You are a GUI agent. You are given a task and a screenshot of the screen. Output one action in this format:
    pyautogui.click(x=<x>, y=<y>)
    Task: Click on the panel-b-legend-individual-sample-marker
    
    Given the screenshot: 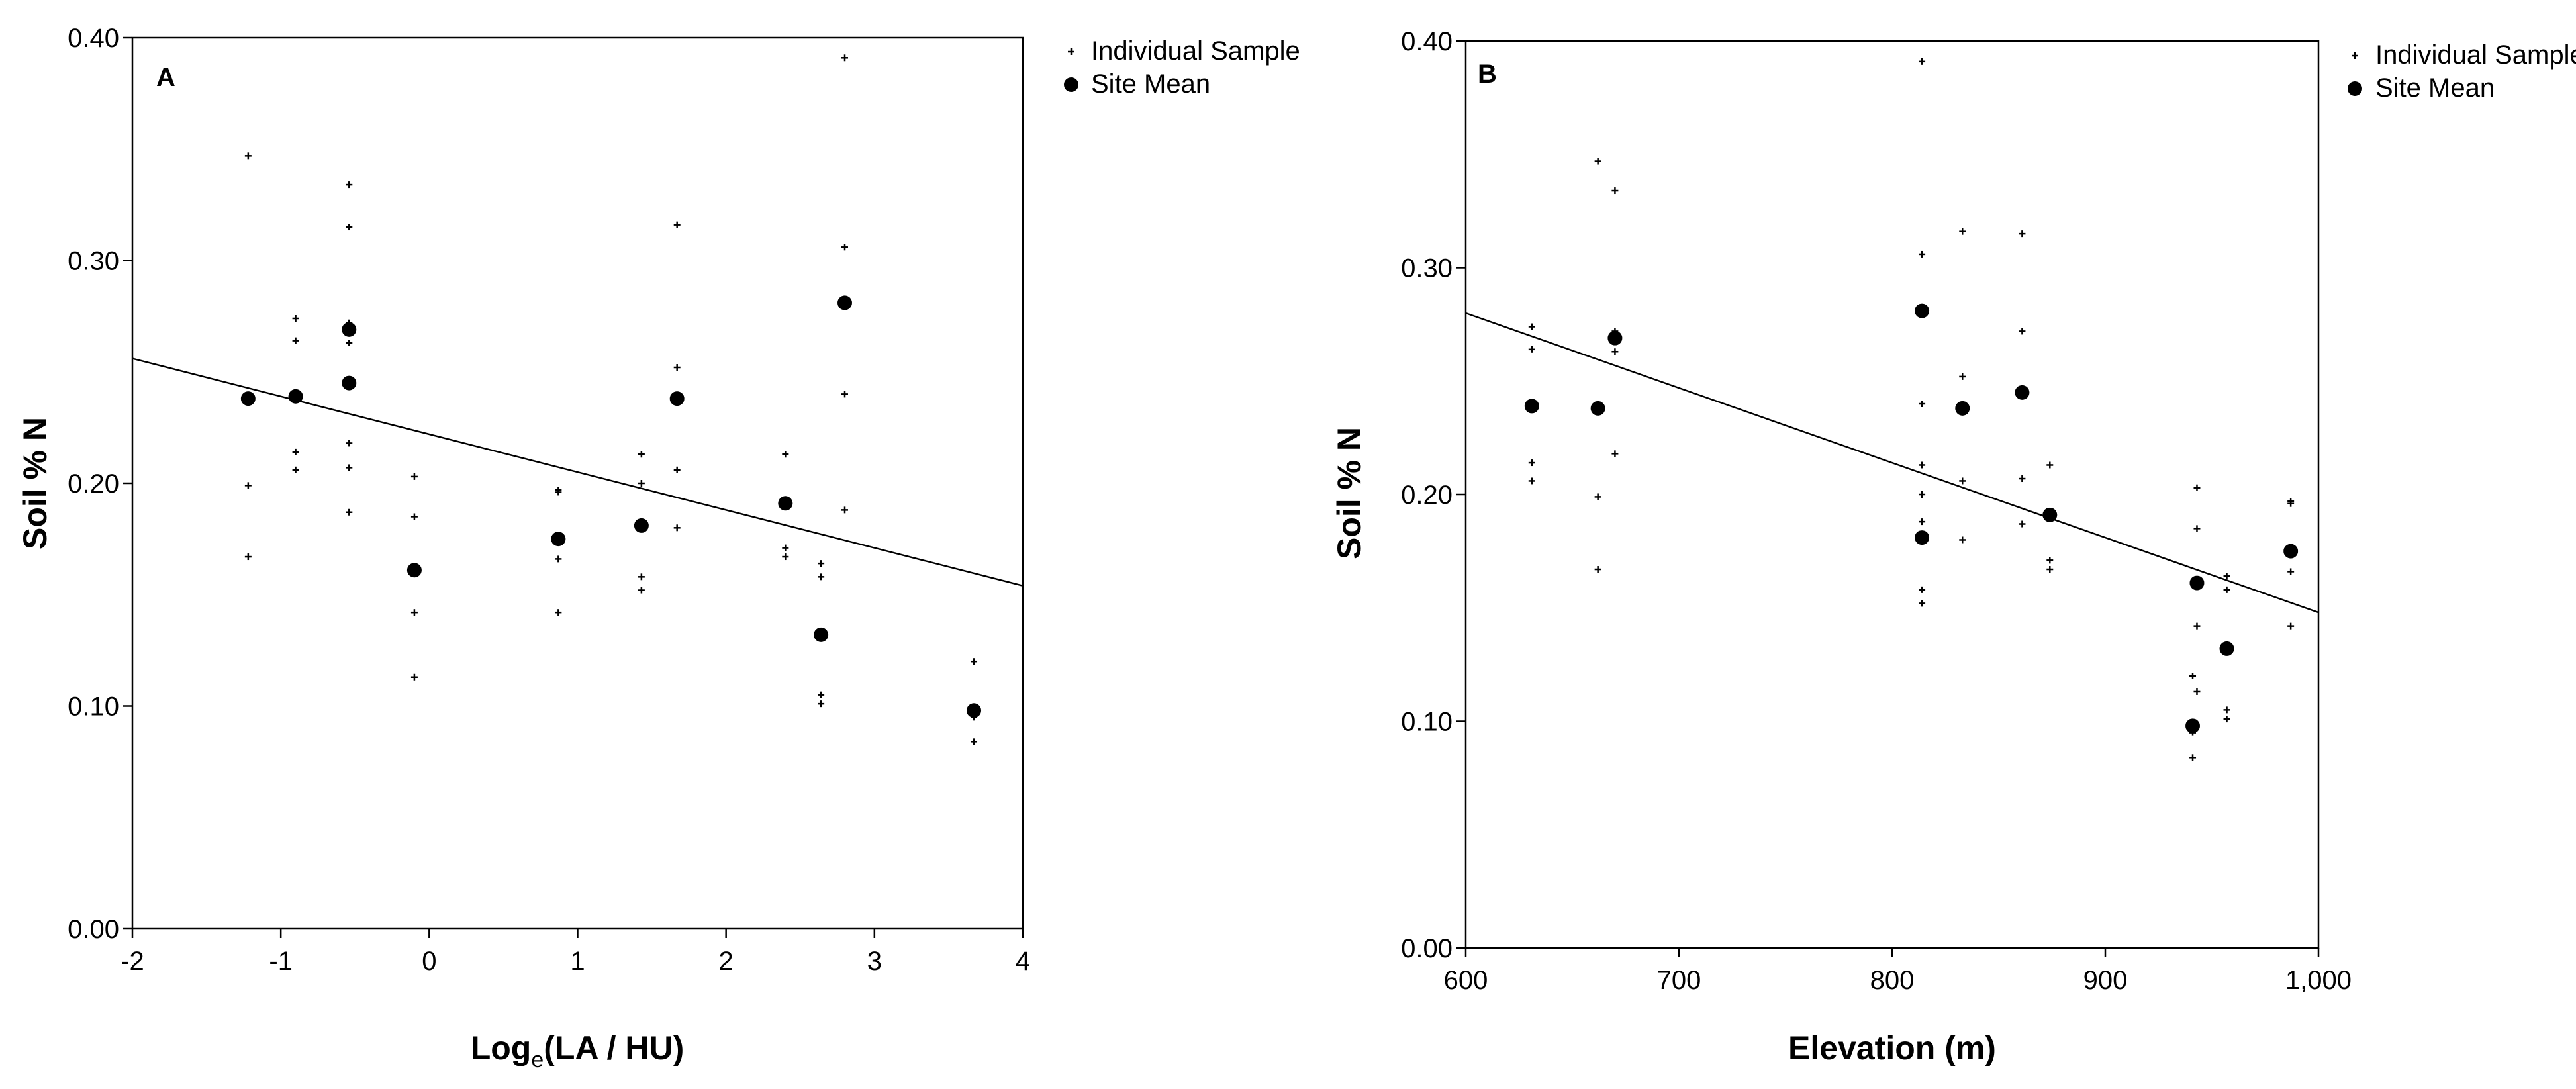 What is the action you would take?
    pyautogui.click(x=2355, y=55)
    